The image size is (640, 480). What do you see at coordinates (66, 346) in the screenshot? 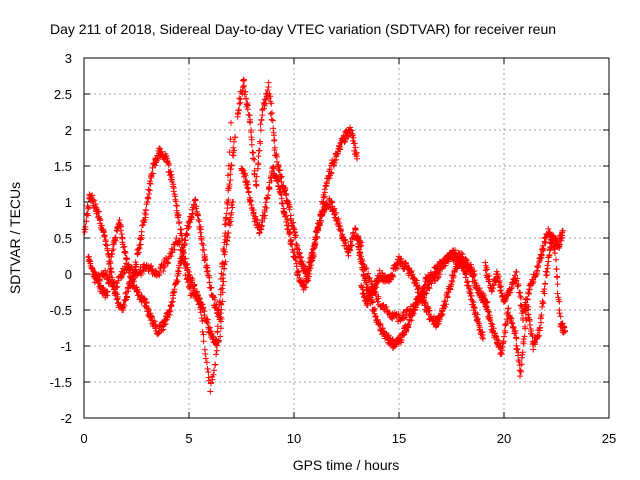
I see `y-tick-label: -1` at bounding box center [66, 346].